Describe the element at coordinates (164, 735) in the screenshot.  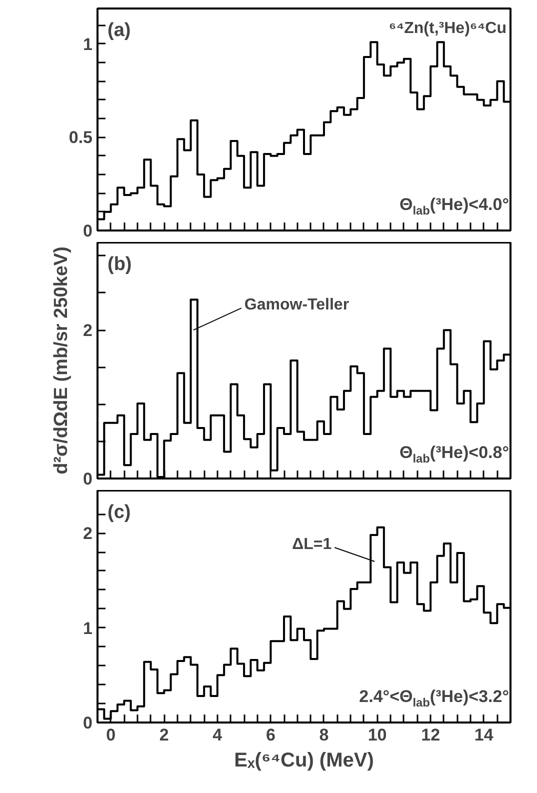
I see `x-tick-label: 2` at that location.